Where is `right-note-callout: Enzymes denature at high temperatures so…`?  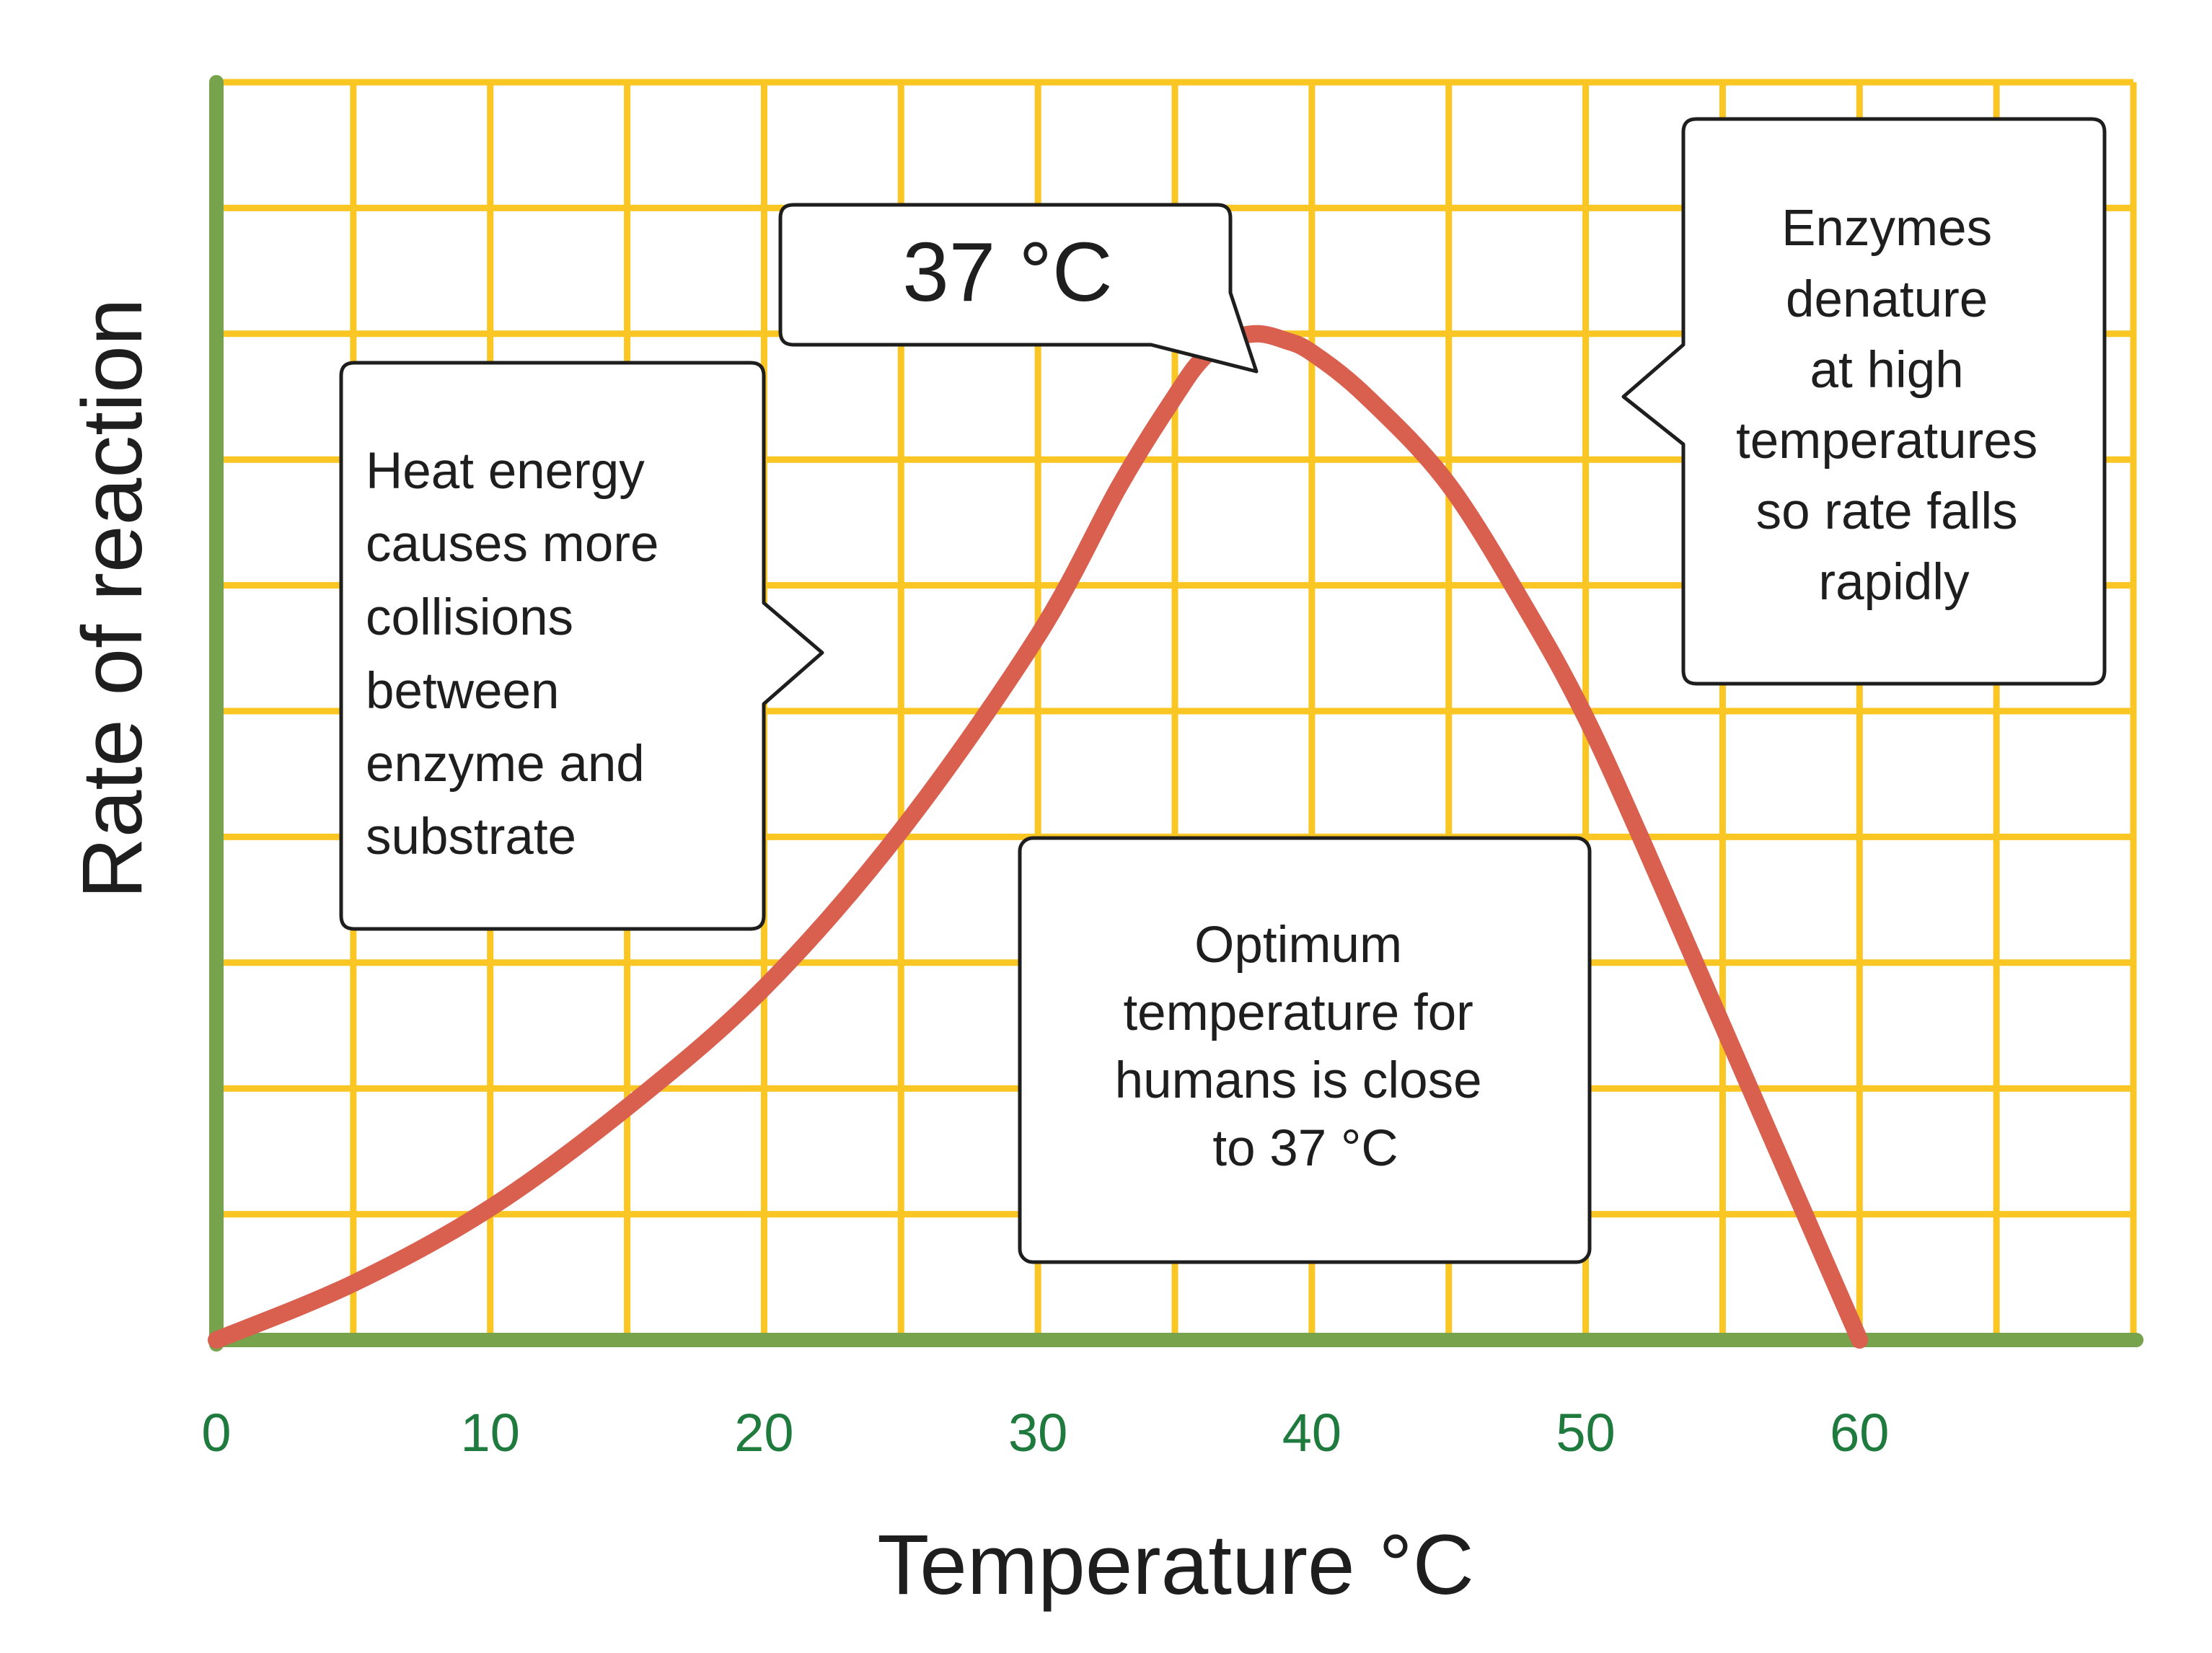
right-note-callout: Enzymes denature at high temperatures so… is located at coordinates (1864, 401).